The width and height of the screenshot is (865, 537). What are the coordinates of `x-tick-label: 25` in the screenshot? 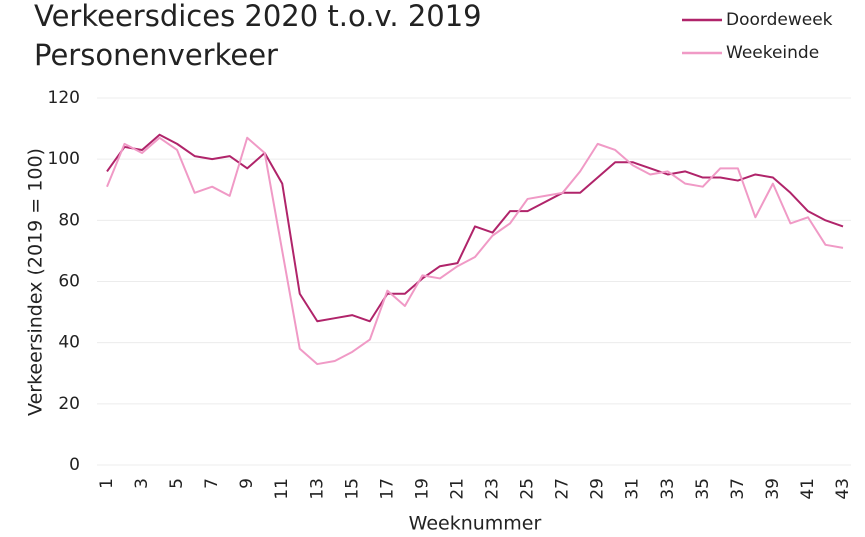 It's located at (528, 489).